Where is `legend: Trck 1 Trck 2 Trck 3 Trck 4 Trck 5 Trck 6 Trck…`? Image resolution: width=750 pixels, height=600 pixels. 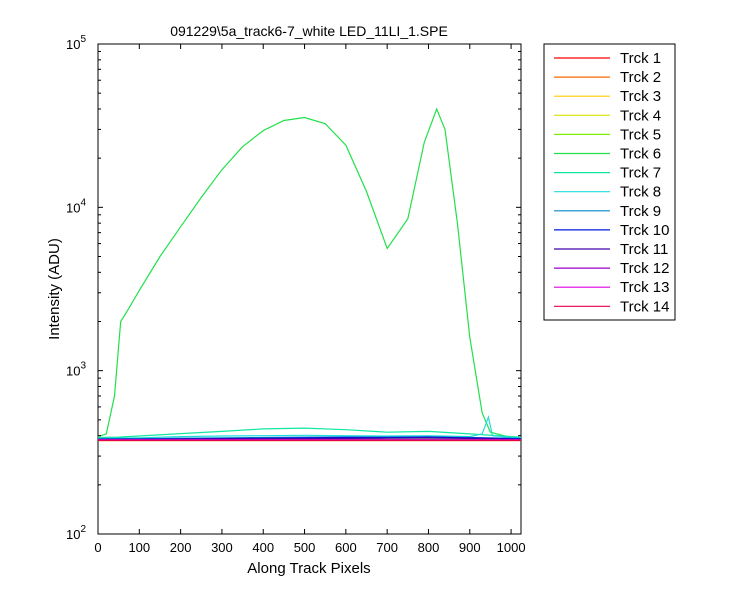
legend: Trck 1 Trck 2 Trck 3 Trck 4 Trck 5 Trck 6 Trck… is located at coordinates (609, 182).